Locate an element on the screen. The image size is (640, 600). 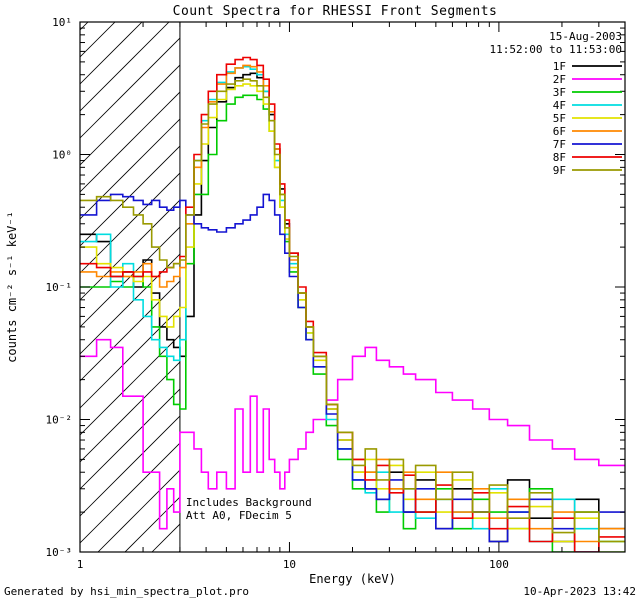
y-axis-label: counts cm⁻² s⁻¹ keV⁻¹ is located at coordinates (12, 287).